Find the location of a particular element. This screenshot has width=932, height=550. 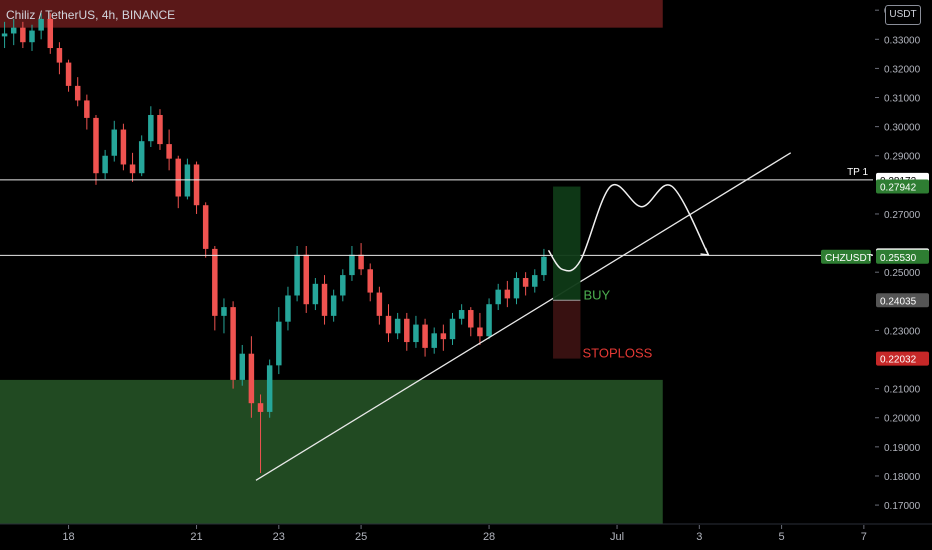

price-axis-bg is located at coordinates (902, 275).